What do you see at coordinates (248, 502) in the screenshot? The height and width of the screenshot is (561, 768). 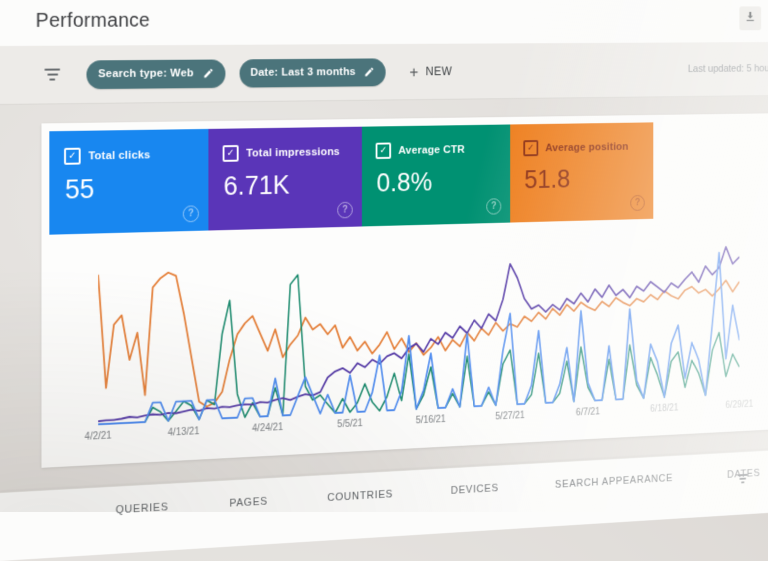 I see `tab-pages: PAGES` at bounding box center [248, 502].